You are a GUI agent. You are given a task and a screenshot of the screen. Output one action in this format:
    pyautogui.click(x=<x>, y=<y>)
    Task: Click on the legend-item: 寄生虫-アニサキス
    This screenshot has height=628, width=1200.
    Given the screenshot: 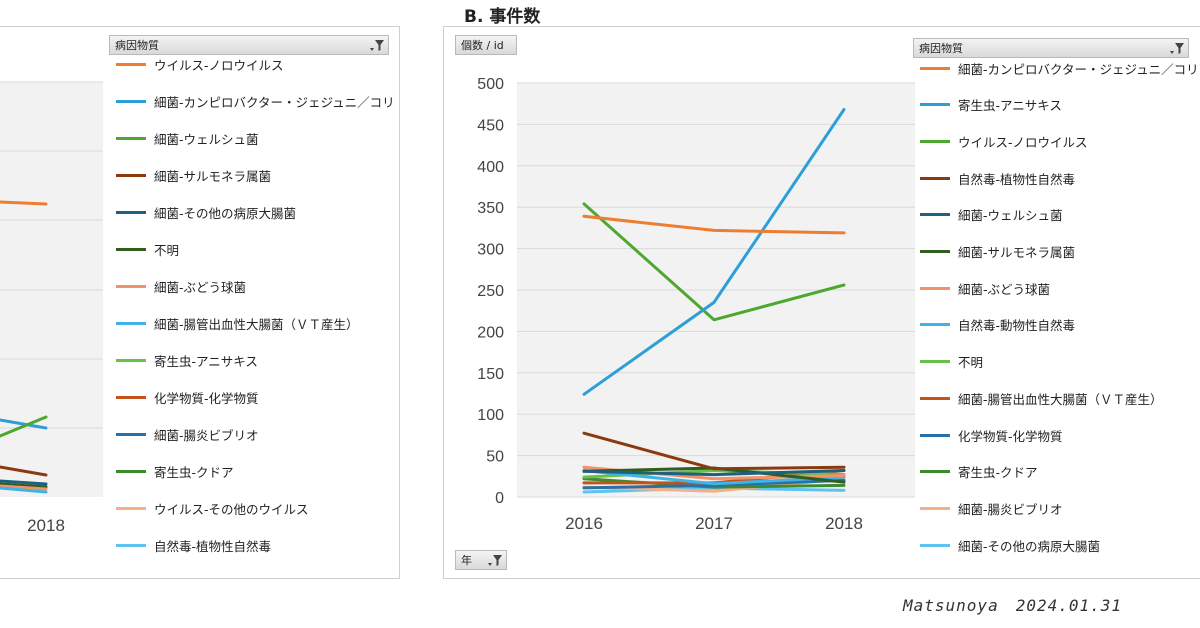 What is the action you would take?
    pyautogui.click(x=991, y=105)
    